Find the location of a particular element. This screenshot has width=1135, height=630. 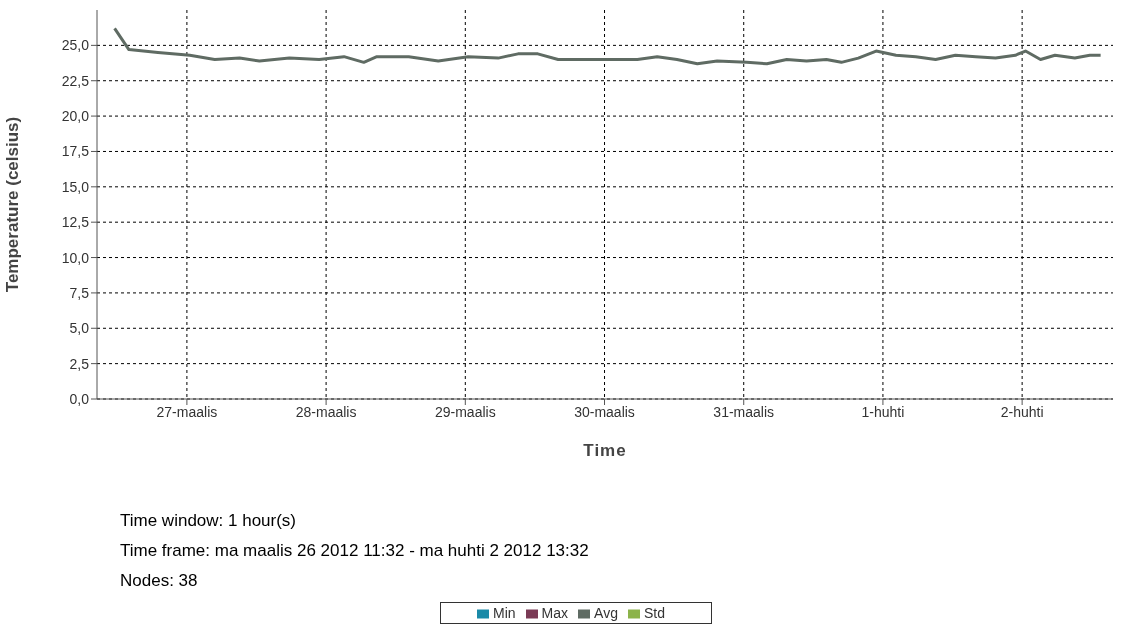

x-tick-label: 1-huhti is located at coordinates (883, 411).